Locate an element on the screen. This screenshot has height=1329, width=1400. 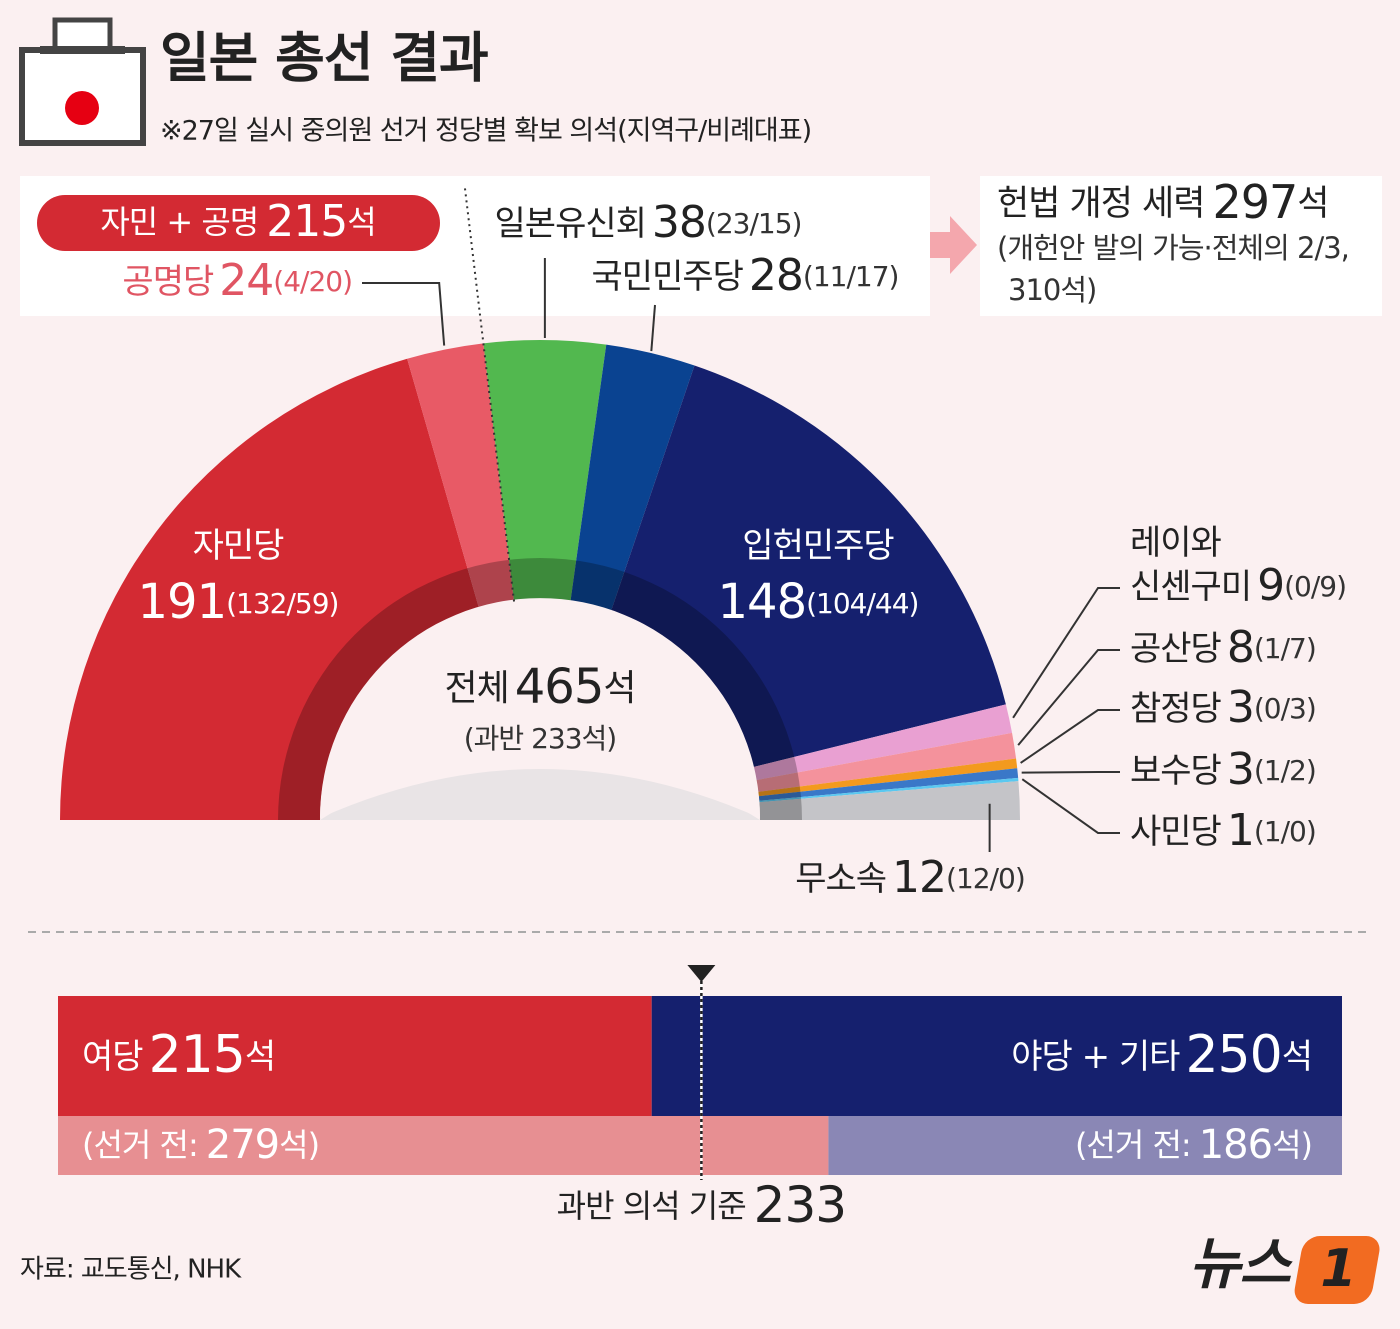
before-label: (선거 전: 186석) is located at coordinates (1193, 1145).